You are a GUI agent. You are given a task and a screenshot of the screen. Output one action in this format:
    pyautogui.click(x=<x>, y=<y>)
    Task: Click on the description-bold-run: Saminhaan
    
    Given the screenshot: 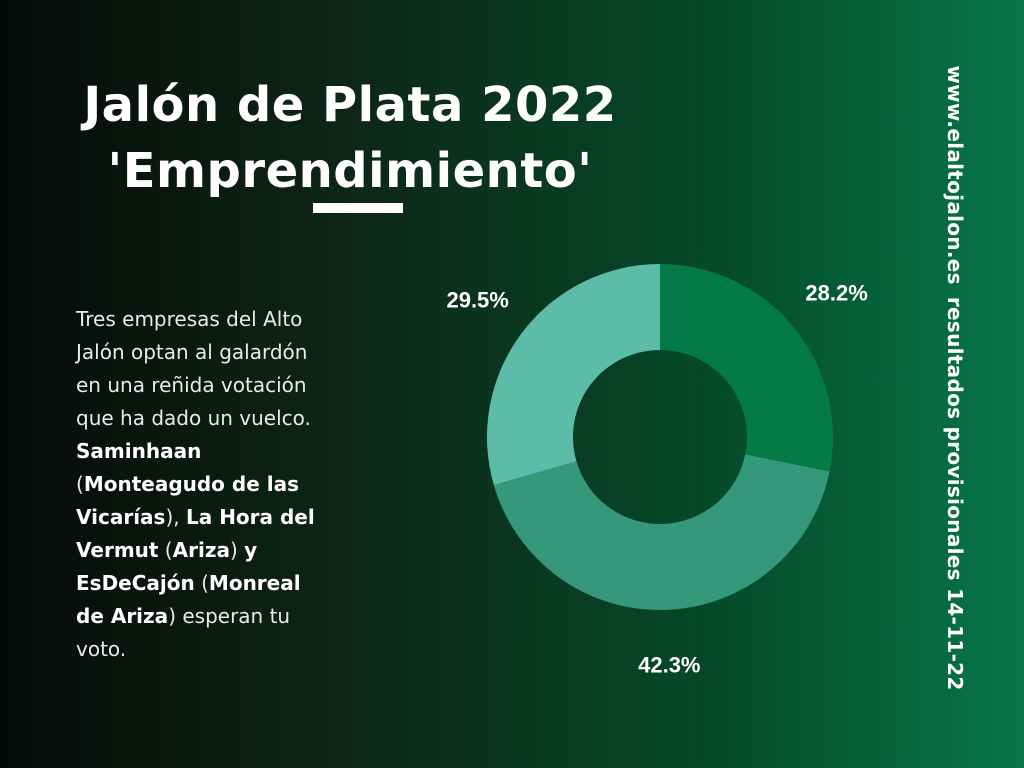 What is the action you would take?
    pyautogui.click(x=139, y=451)
    